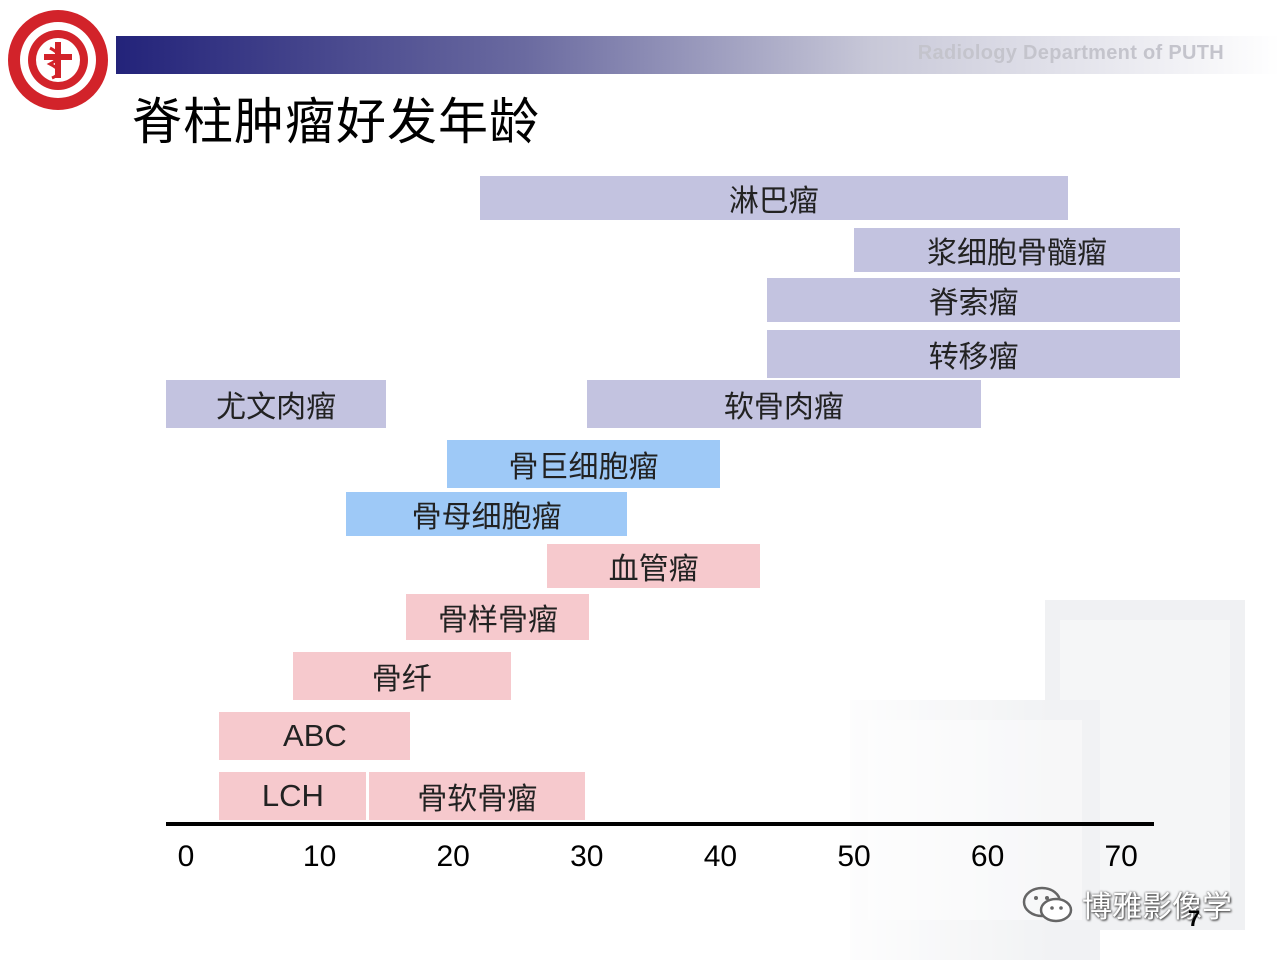 The width and height of the screenshot is (1280, 960). Describe the element at coordinates (660, 824) in the screenshot. I see `x-axis-line` at that location.